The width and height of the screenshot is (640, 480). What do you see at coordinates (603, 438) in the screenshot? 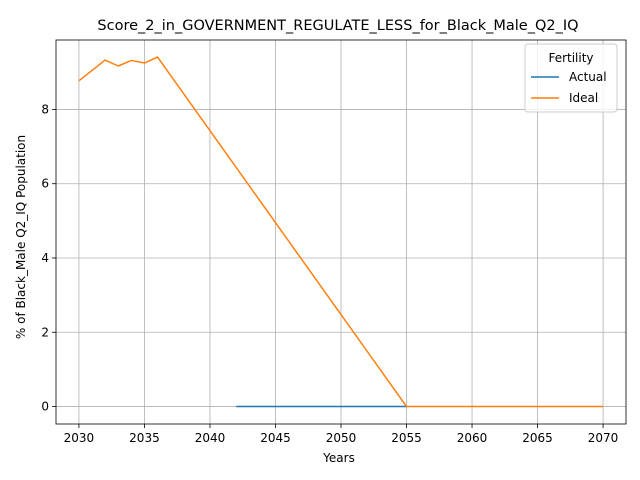
I see `x-tick-label: 2070` at bounding box center [603, 438].